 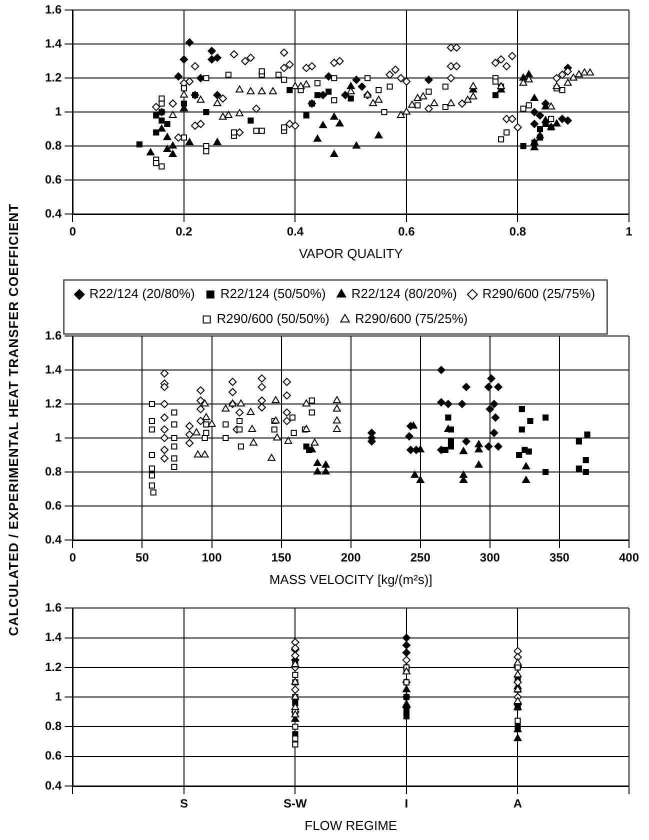 What do you see at coordinates (295, 231) in the screenshot?
I see `x-tick-label: 0.4` at bounding box center [295, 231].